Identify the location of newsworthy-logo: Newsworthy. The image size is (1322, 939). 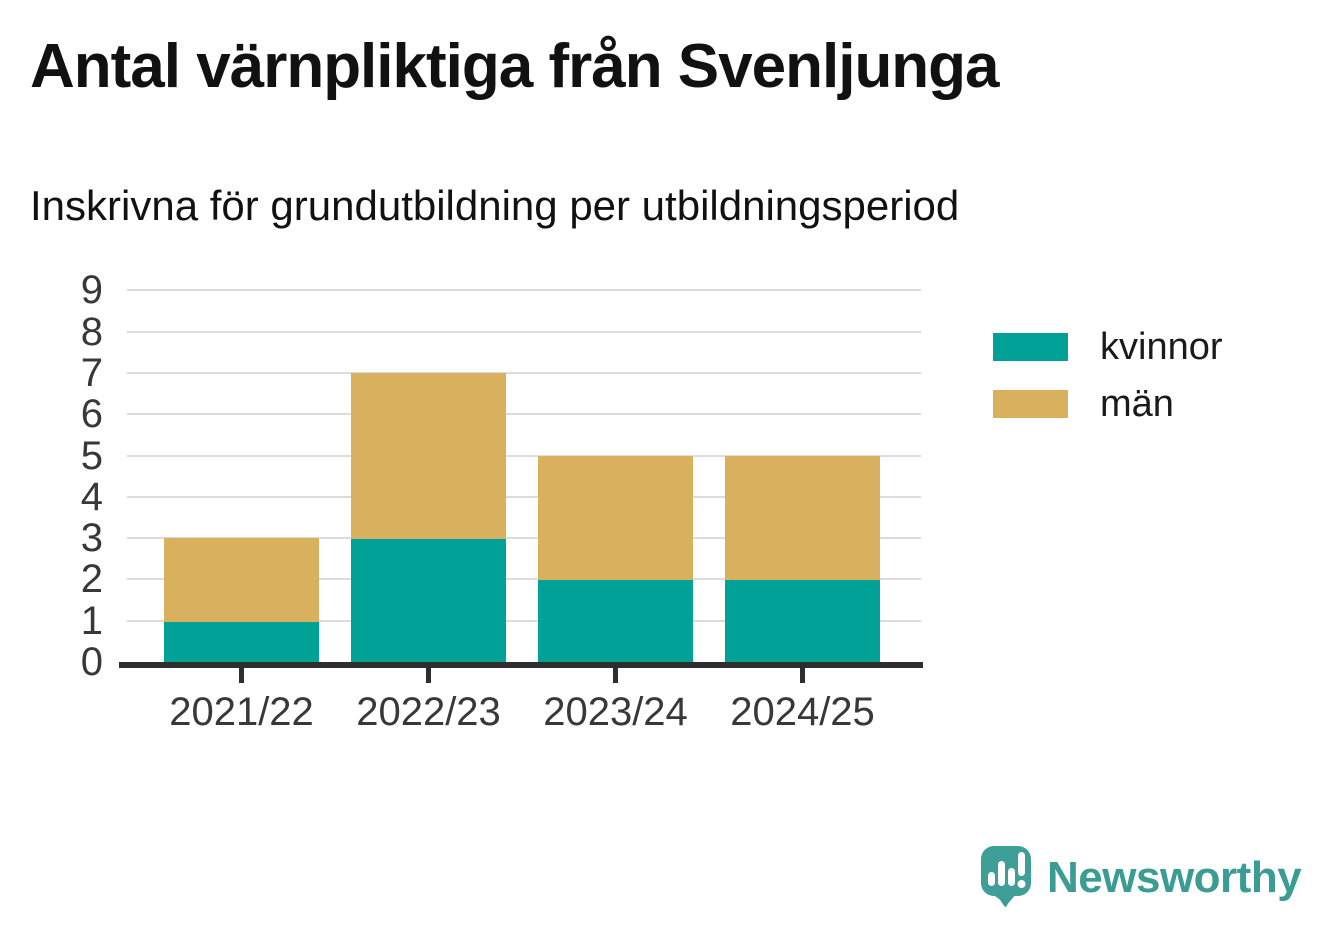
(1140, 878).